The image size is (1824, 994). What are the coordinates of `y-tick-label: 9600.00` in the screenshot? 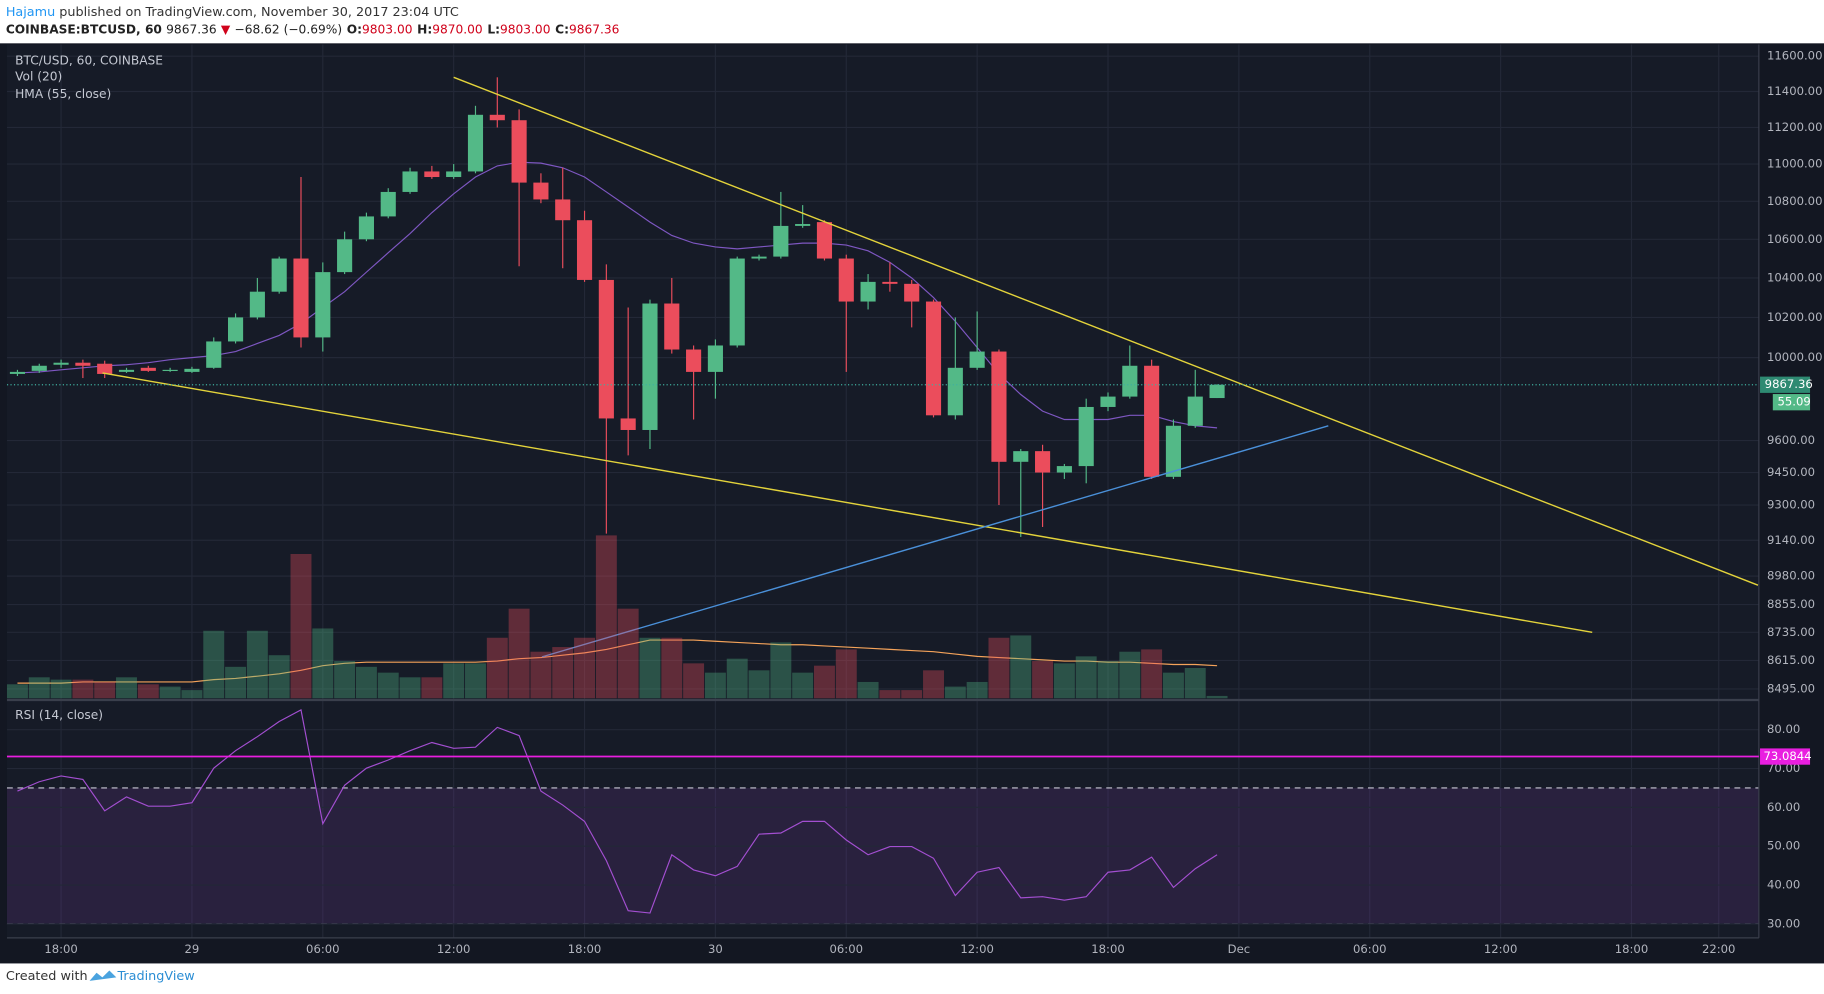 It's located at (1791, 440).